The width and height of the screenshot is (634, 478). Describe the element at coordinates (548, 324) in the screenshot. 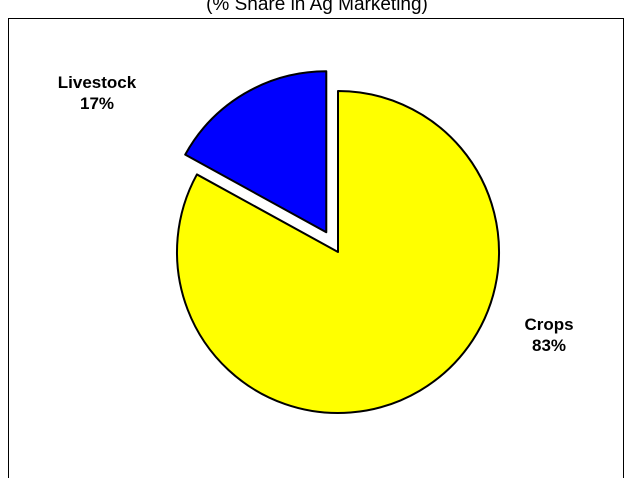

I see `slice-label-crops: Crops` at that location.